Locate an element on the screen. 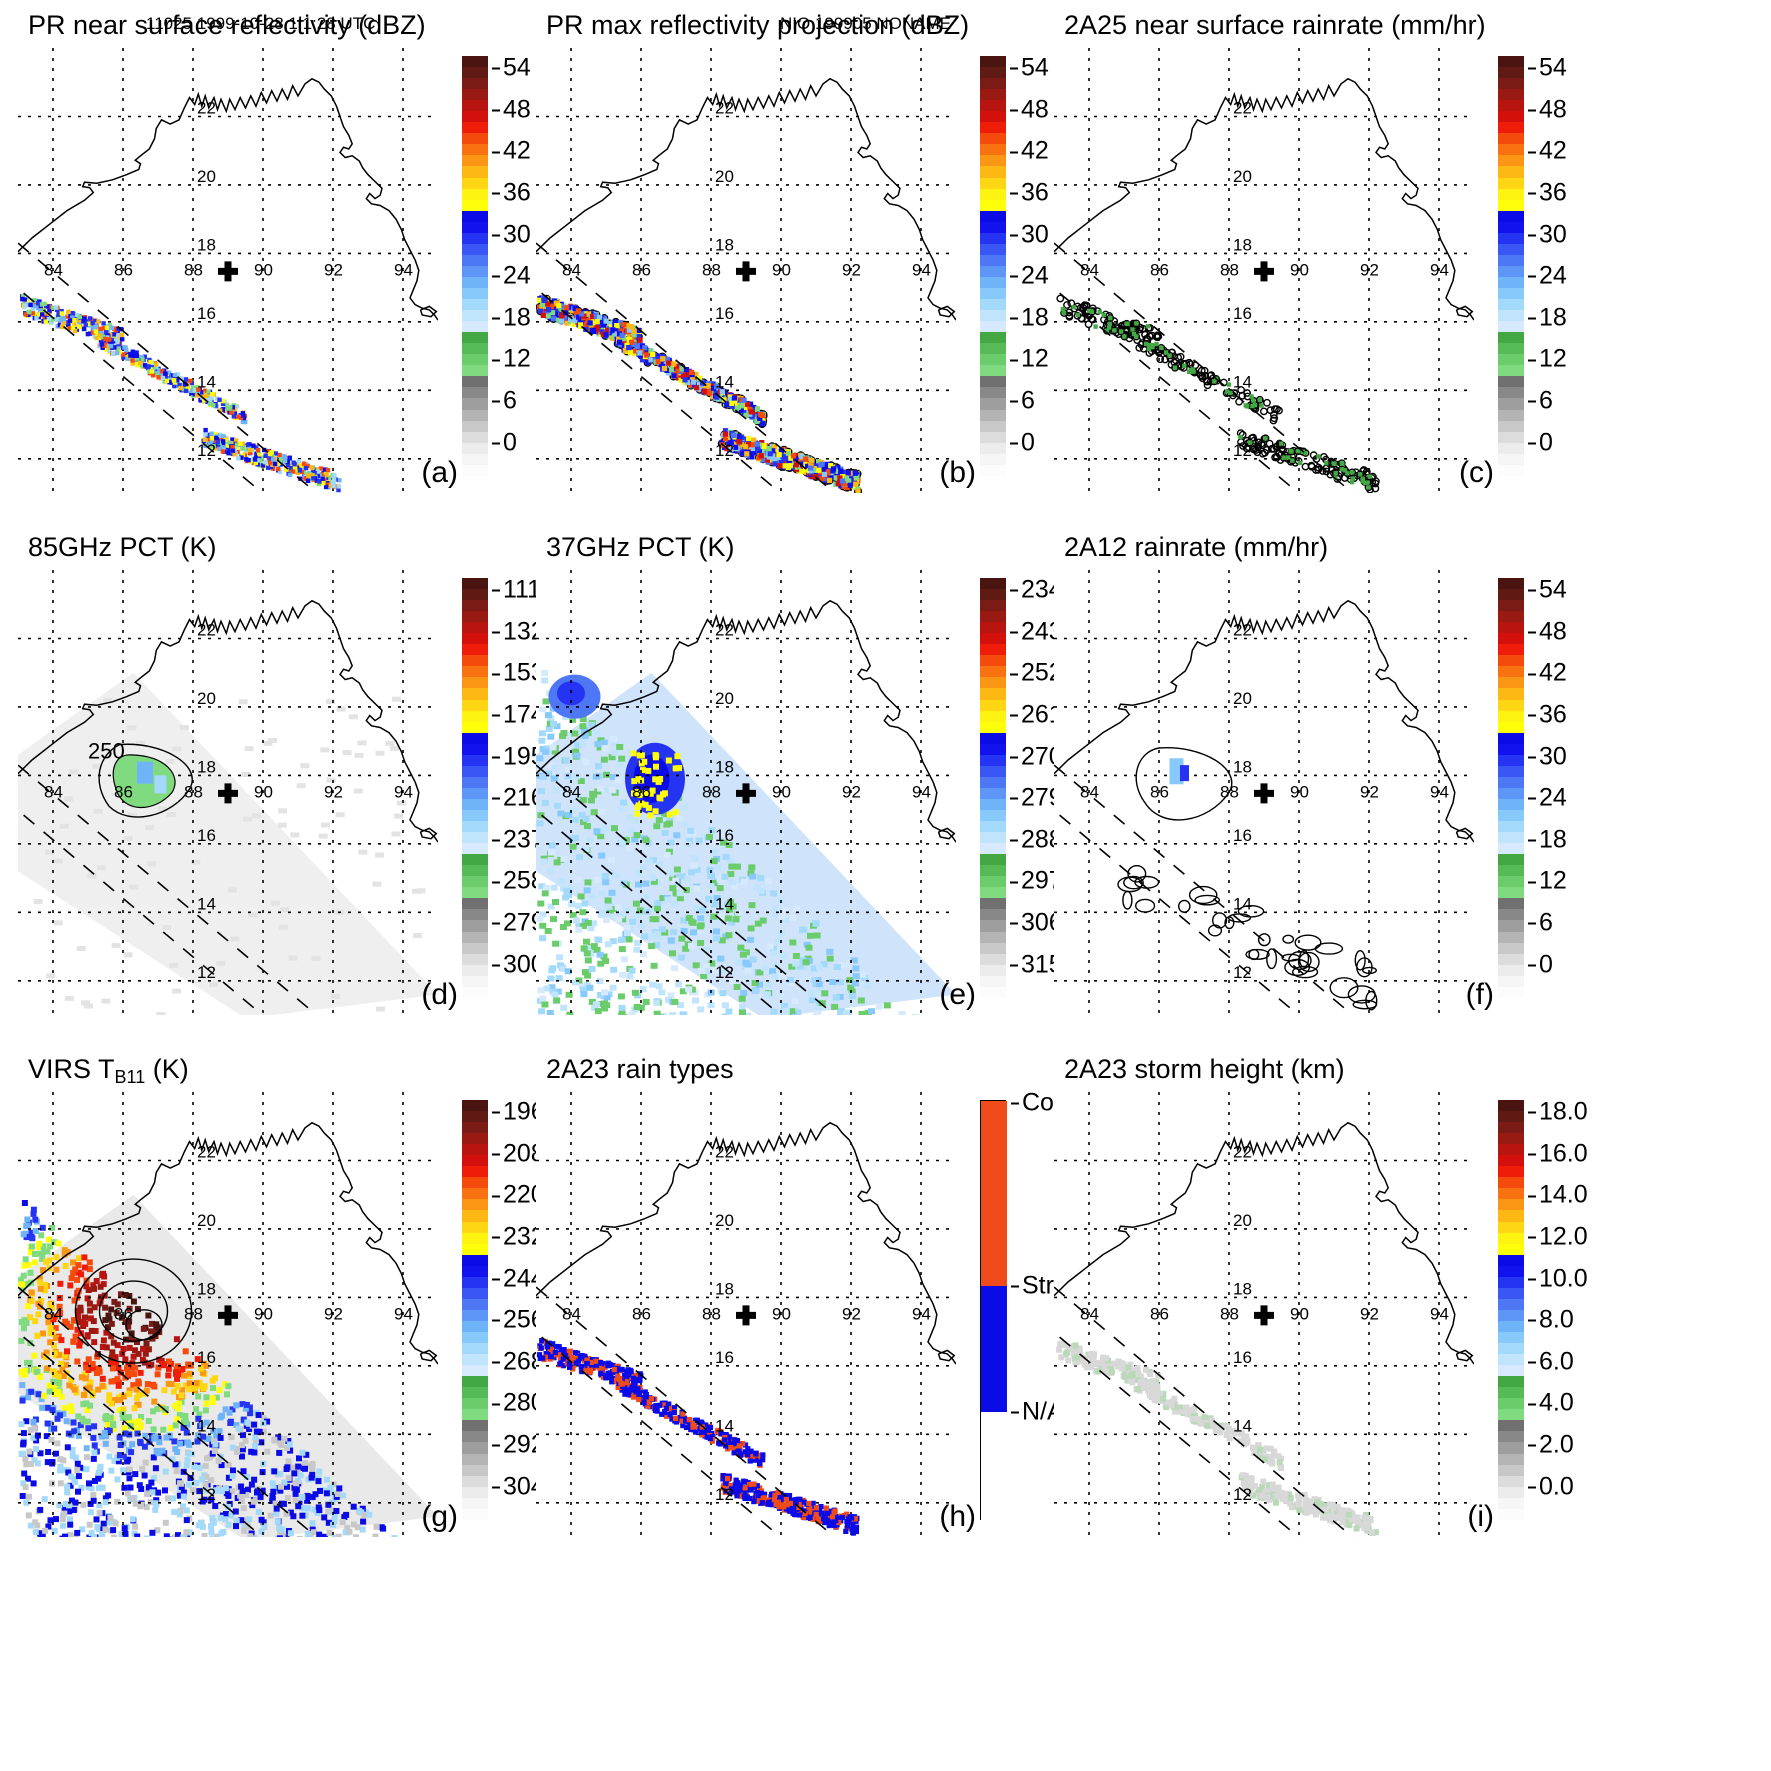 This screenshot has width=1771, height=1771. colorbar-tick: 48 is located at coordinates (1547, 631).